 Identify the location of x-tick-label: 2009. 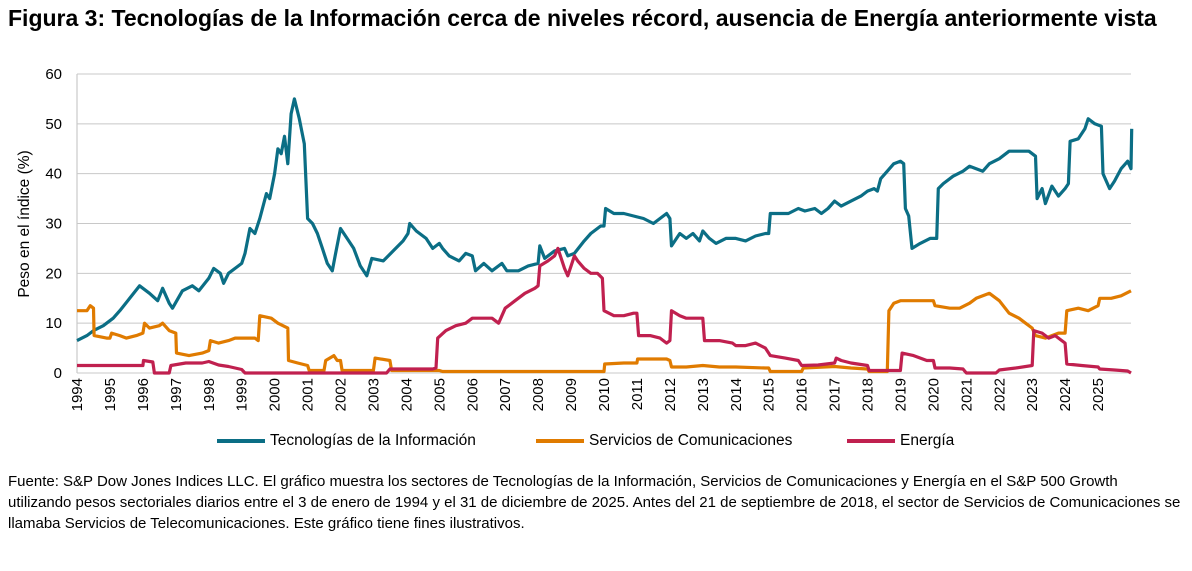
(571, 394).